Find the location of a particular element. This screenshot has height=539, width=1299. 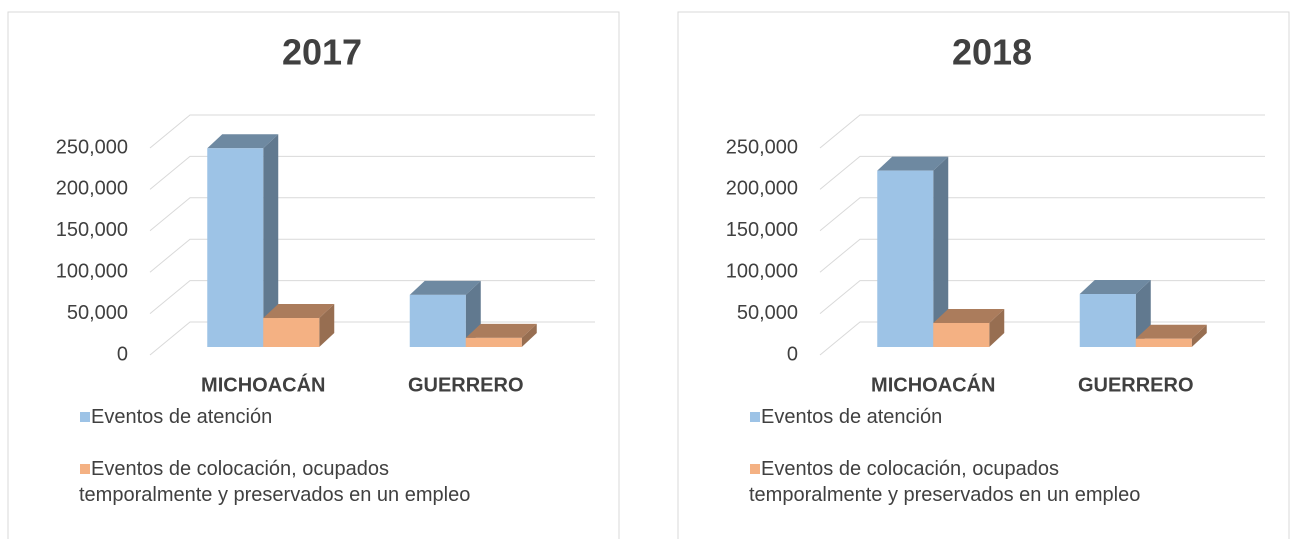

chart-title: 2017 is located at coordinates (322, 52).